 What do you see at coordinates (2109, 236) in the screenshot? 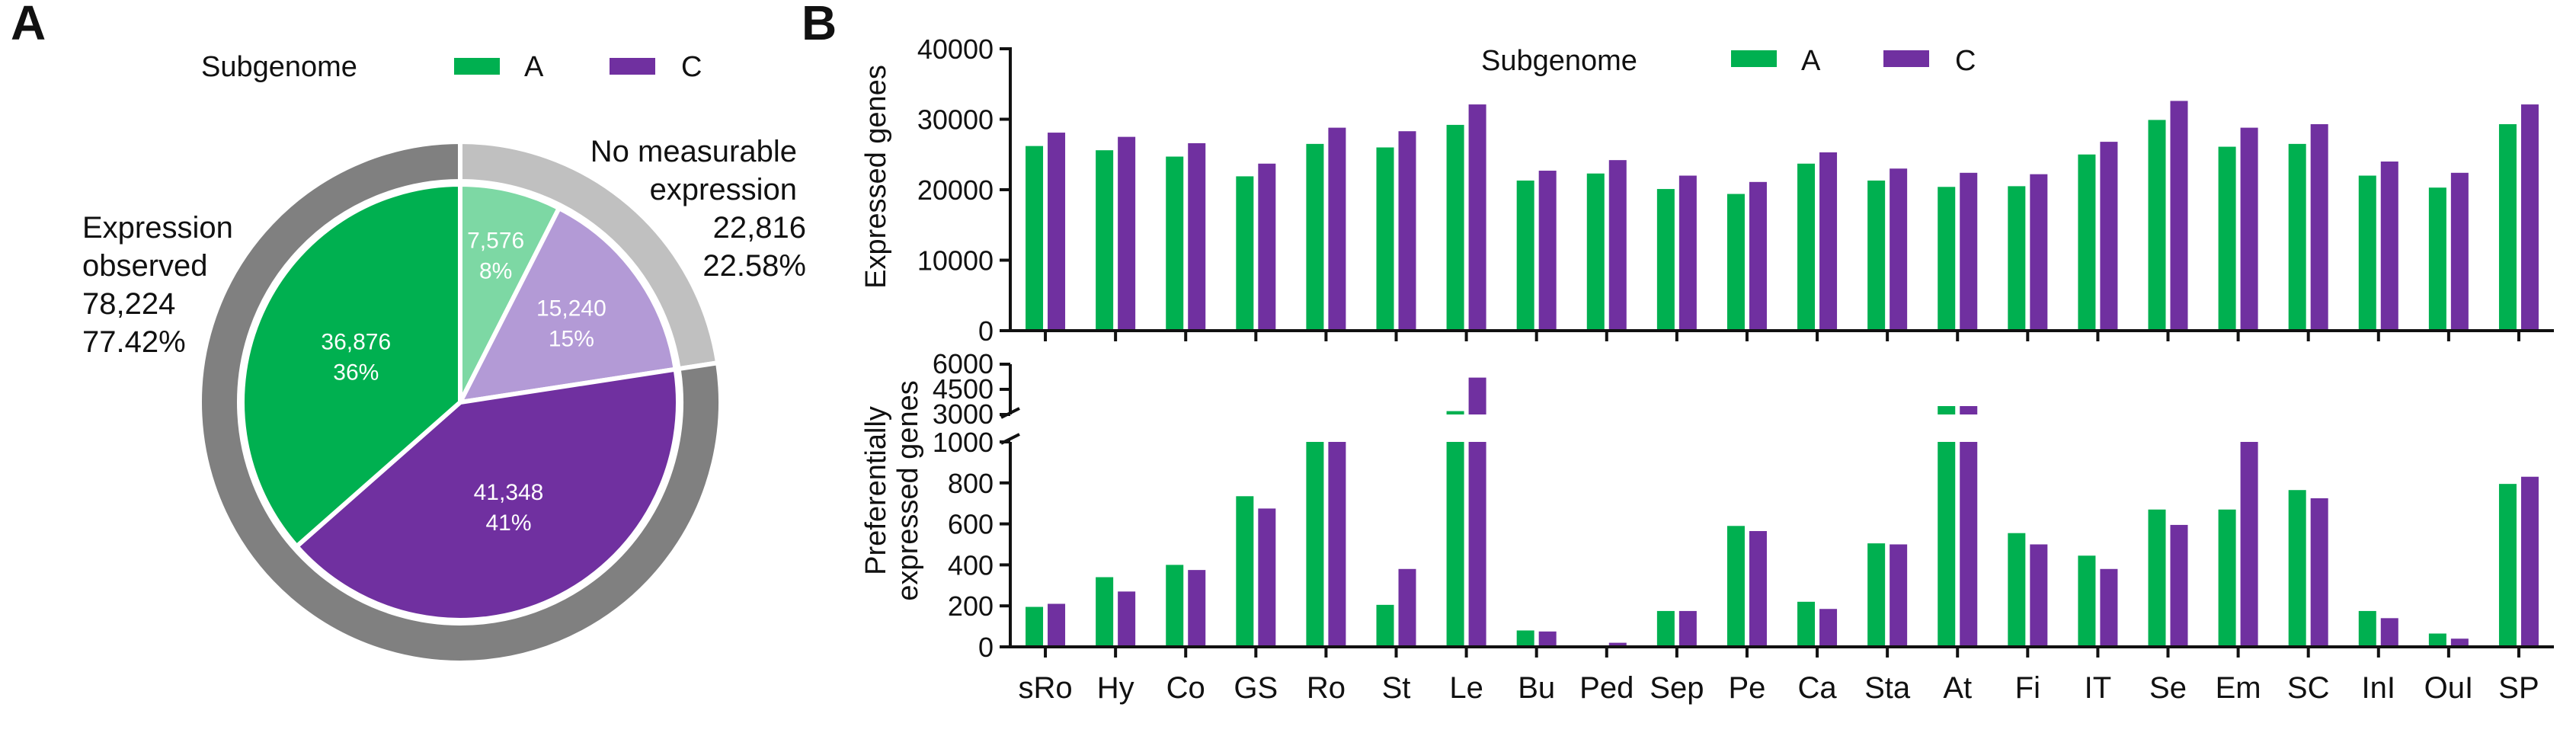
I see `top-bar-C-IT` at bounding box center [2109, 236].